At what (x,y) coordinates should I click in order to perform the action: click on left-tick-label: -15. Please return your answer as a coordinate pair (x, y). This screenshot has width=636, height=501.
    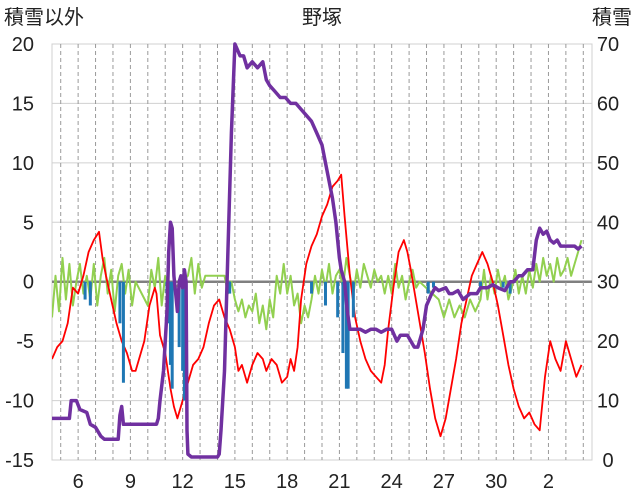
    Looking at the image, I should click on (19, 461).